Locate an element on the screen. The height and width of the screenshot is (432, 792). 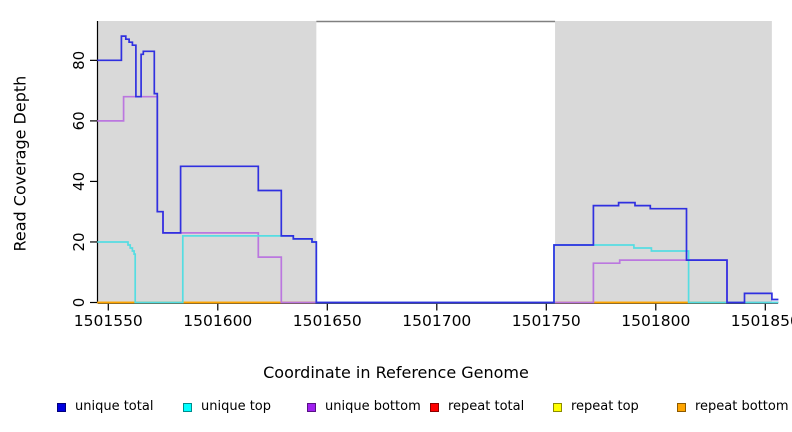
x-tick-label: 1501600 is located at coordinates (217, 321).